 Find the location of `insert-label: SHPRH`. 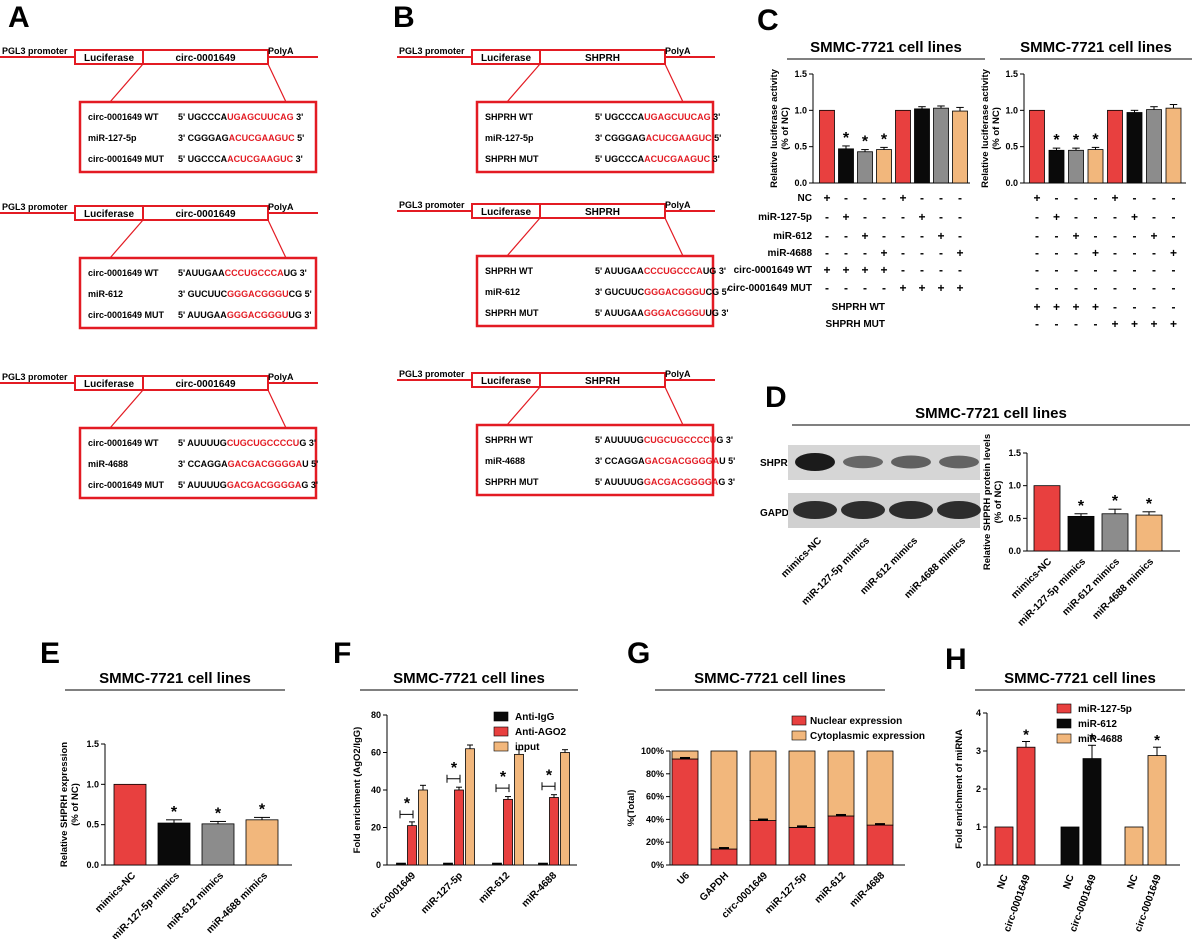

insert-label: SHPRH is located at coordinates (602, 58).